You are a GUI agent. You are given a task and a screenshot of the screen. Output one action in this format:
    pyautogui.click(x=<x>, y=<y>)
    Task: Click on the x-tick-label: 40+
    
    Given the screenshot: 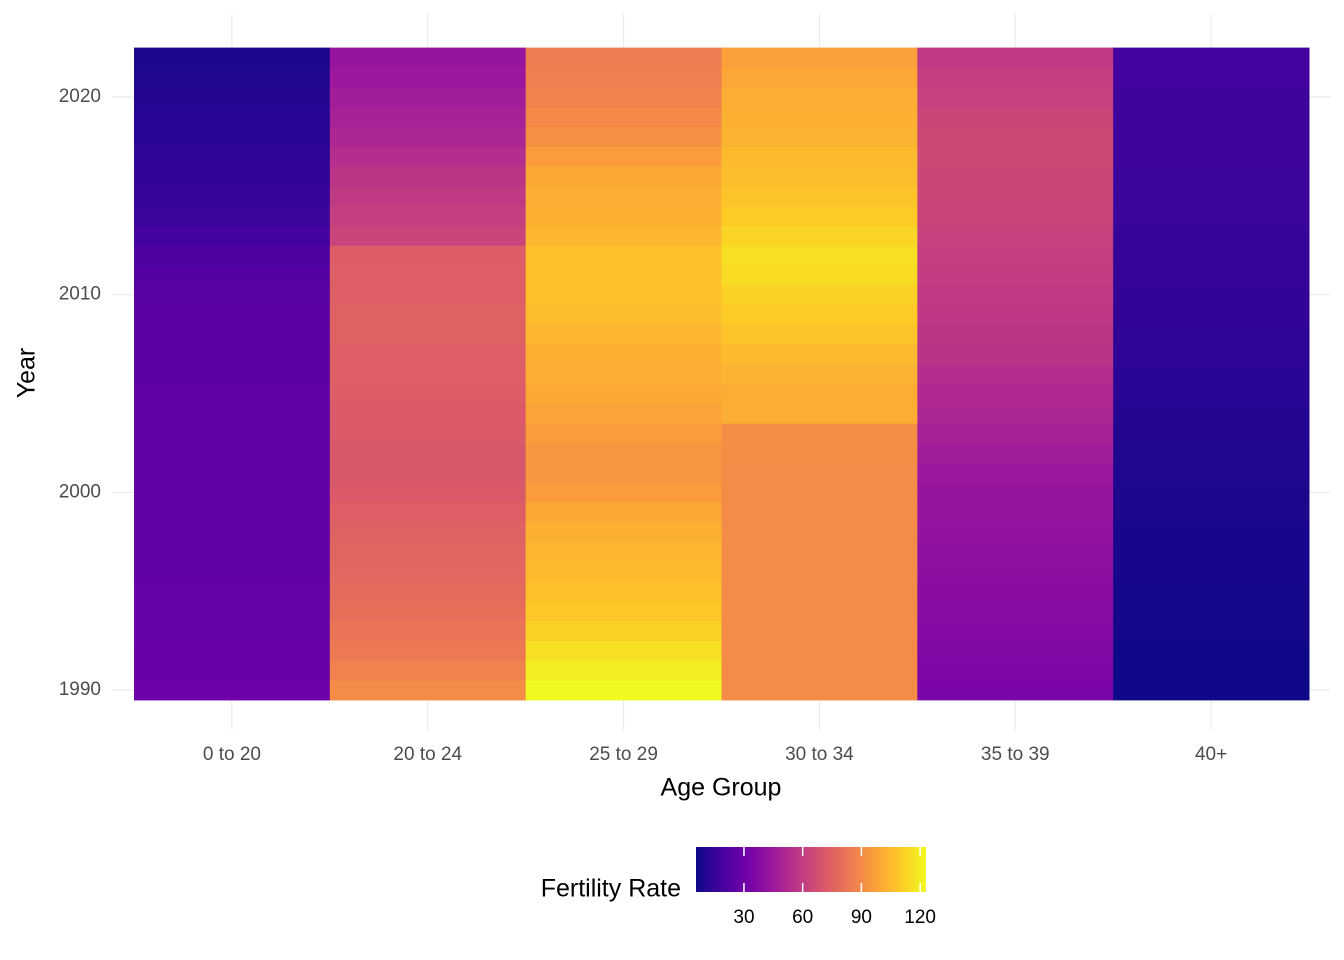 What is the action you would take?
    pyautogui.click(x=1211, y=754)
    